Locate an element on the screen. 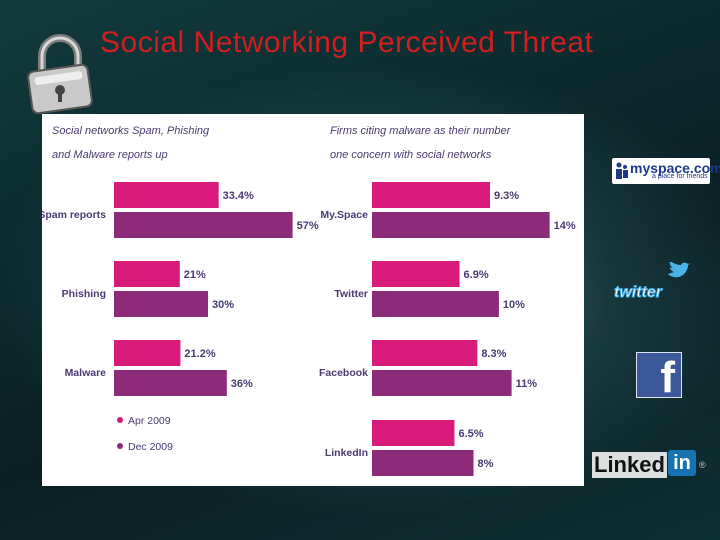 The height and width of the screenshot is (540, 720). facebook-logo: f is located at coordinates (659, 377).